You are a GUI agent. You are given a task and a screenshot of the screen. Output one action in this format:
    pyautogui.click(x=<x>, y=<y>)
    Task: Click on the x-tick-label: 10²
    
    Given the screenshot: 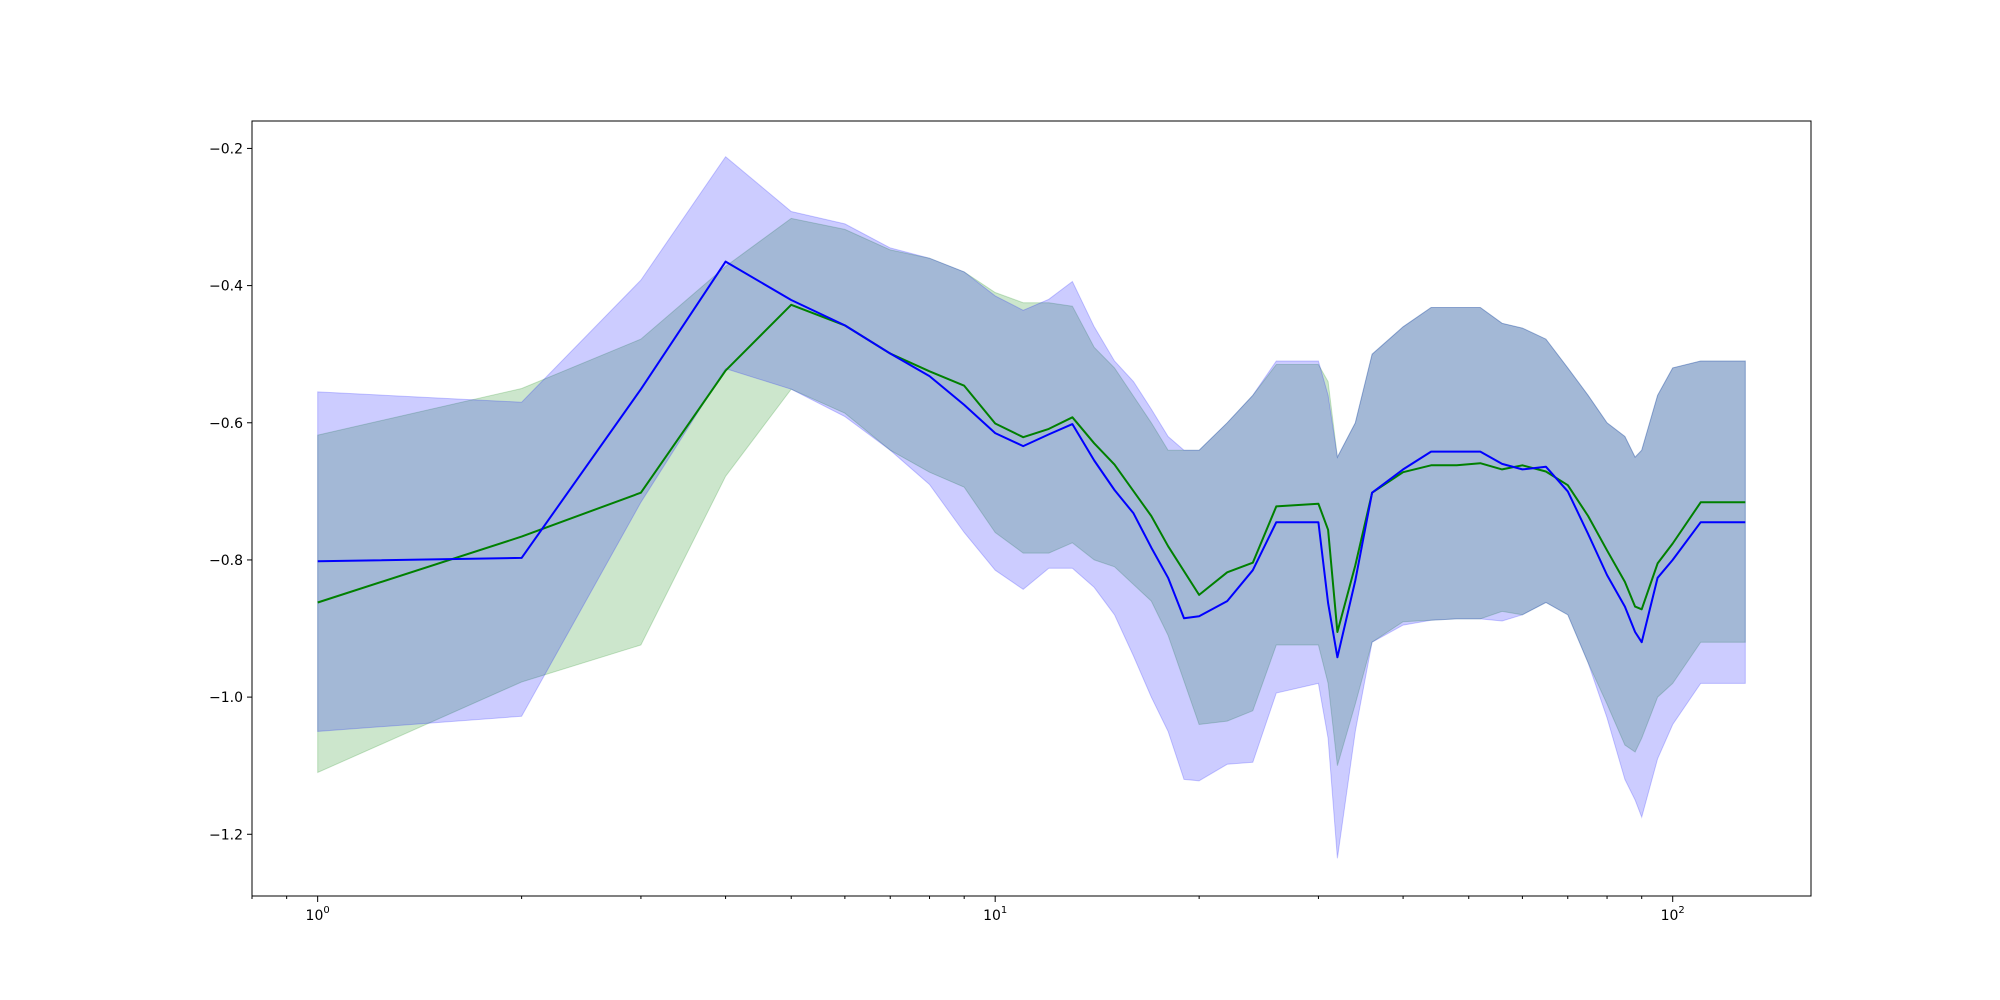 What is the action you would take?
    pyautogui.click(x=1673, y=914)
    